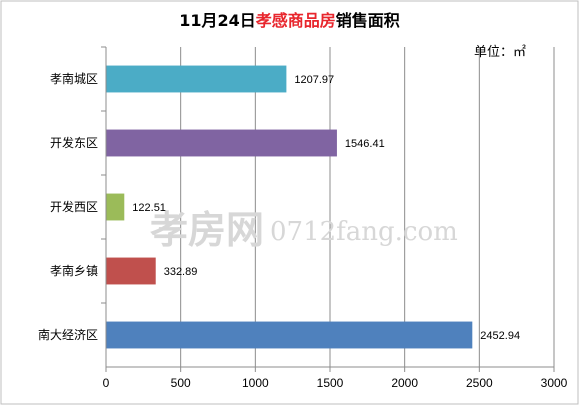 The image size is (579, 405). Describe the element at coordinates (149, 208) in the screenshot. I see `value-label-2: 122.51` at that location.